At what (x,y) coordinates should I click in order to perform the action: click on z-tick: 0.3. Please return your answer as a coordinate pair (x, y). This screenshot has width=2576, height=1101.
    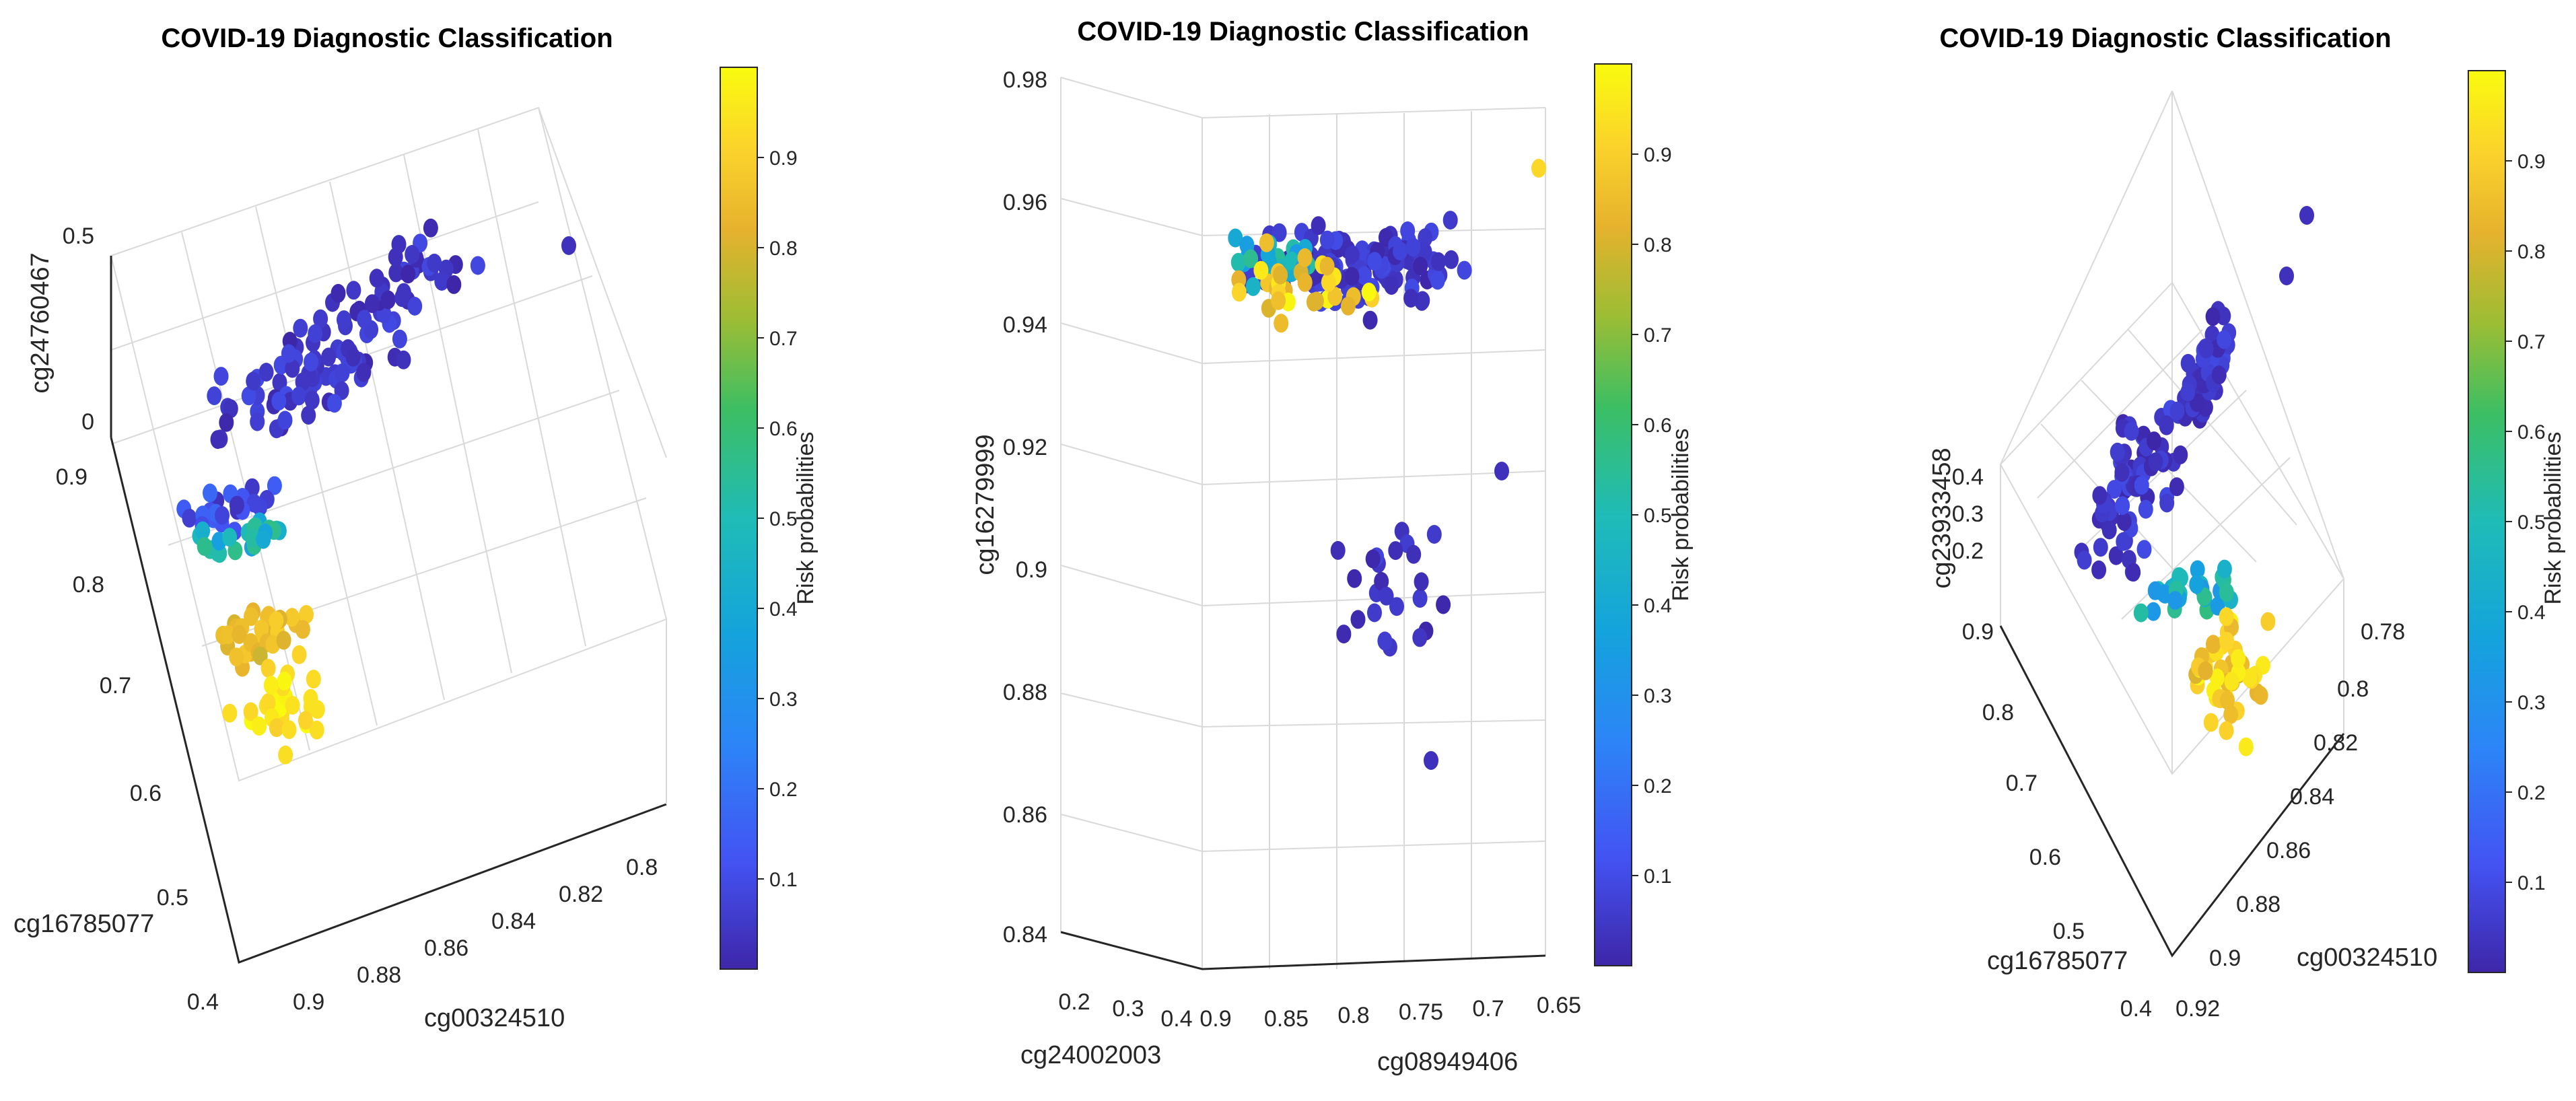
    Looking at the image, I should click on (1968, 514).